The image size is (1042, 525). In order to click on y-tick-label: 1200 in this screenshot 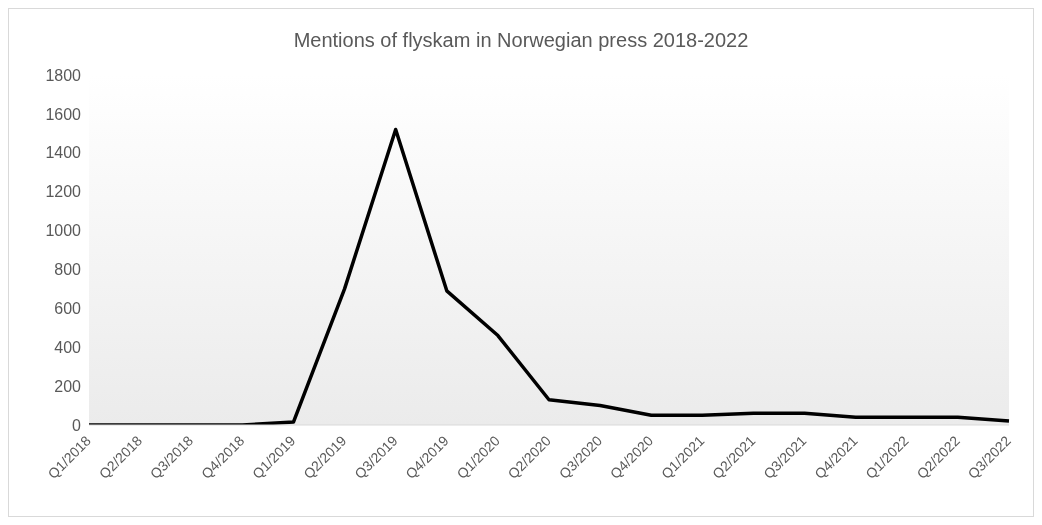, I will do `click(63, 192)`.